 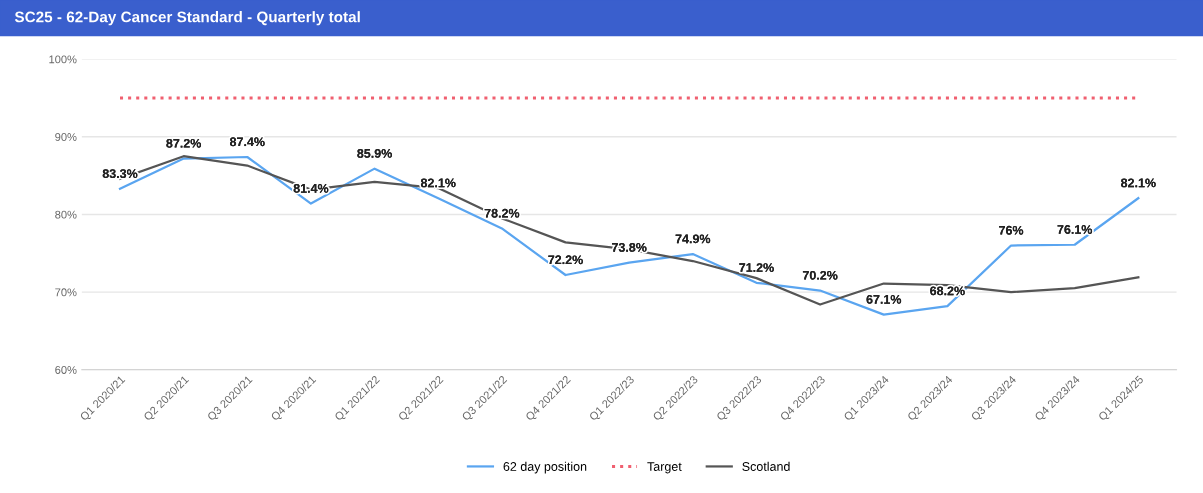 I want to click on data-label: 71.2%, so click(x=756, y=267).